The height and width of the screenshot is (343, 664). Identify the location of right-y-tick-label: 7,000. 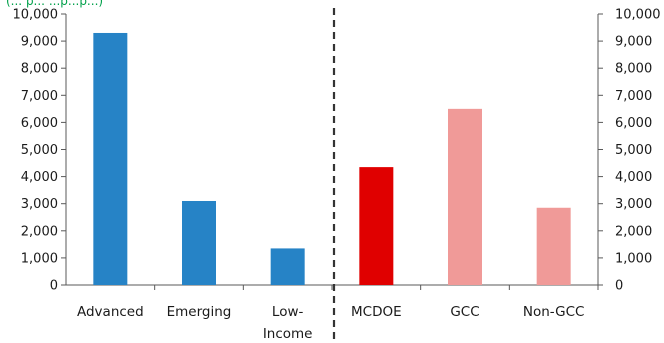
(633, 96).